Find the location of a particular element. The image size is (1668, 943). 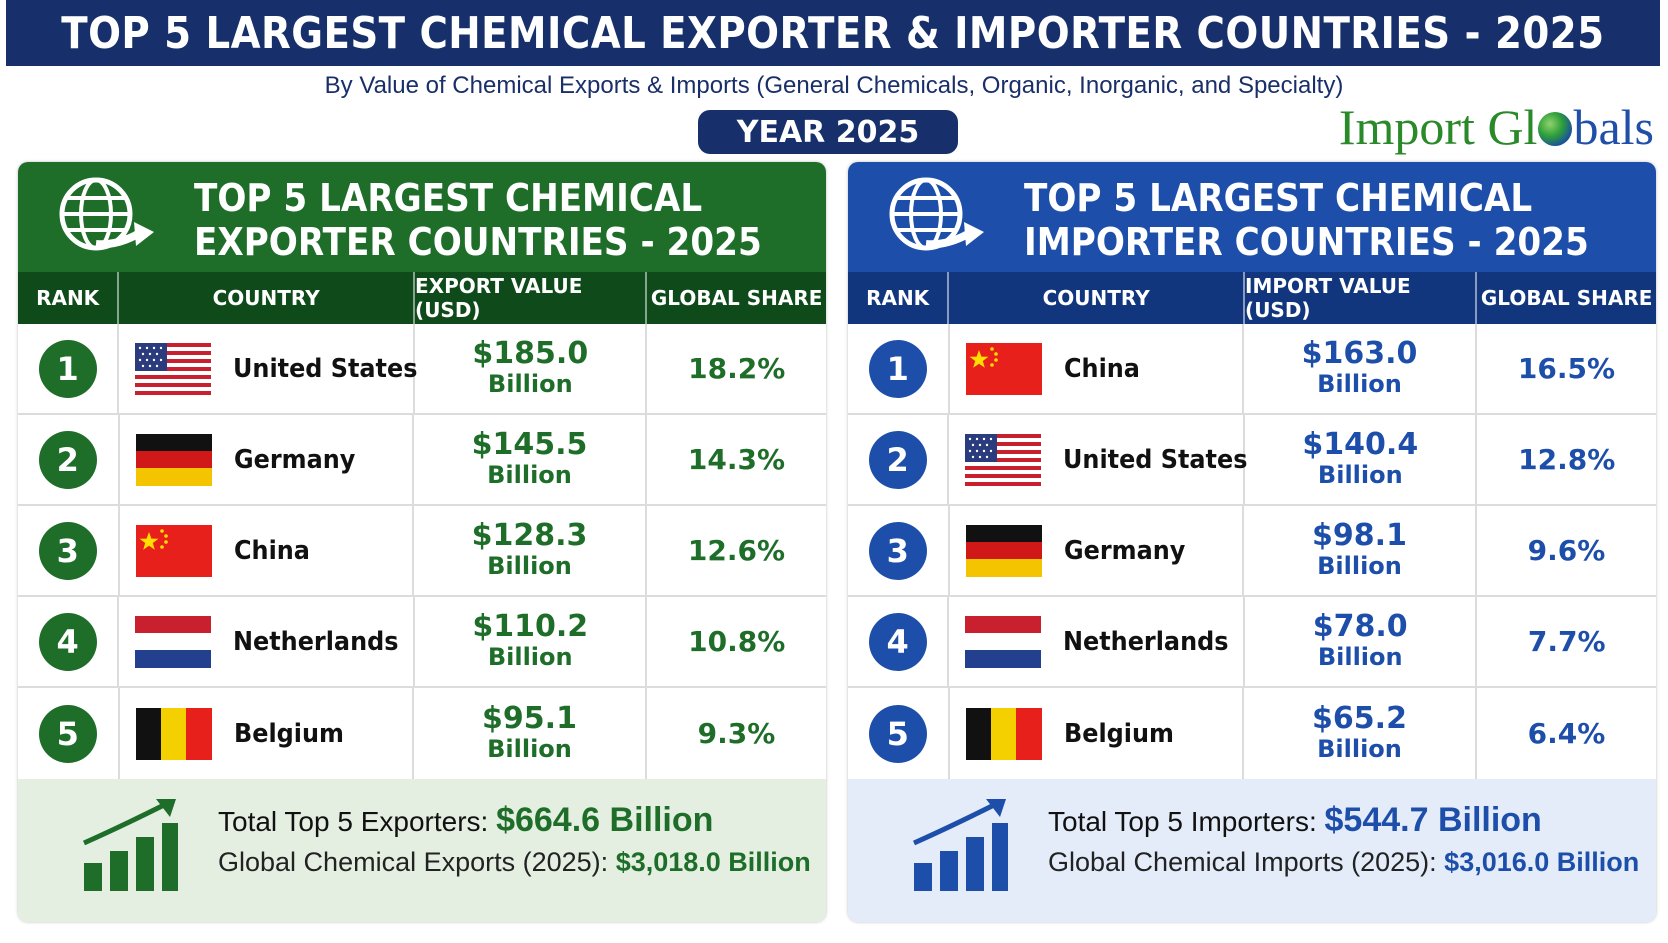

table-row: 4 Netherlands $110.2 Billion 10.8% is located at coordinates (422, 642).